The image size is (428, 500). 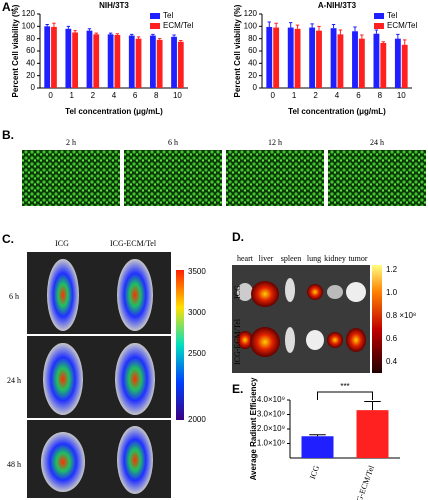 What do you see at coordinates (357, 258) in the screenshot?
I see `organ-label: tumor` at bounding box center [357, 258].